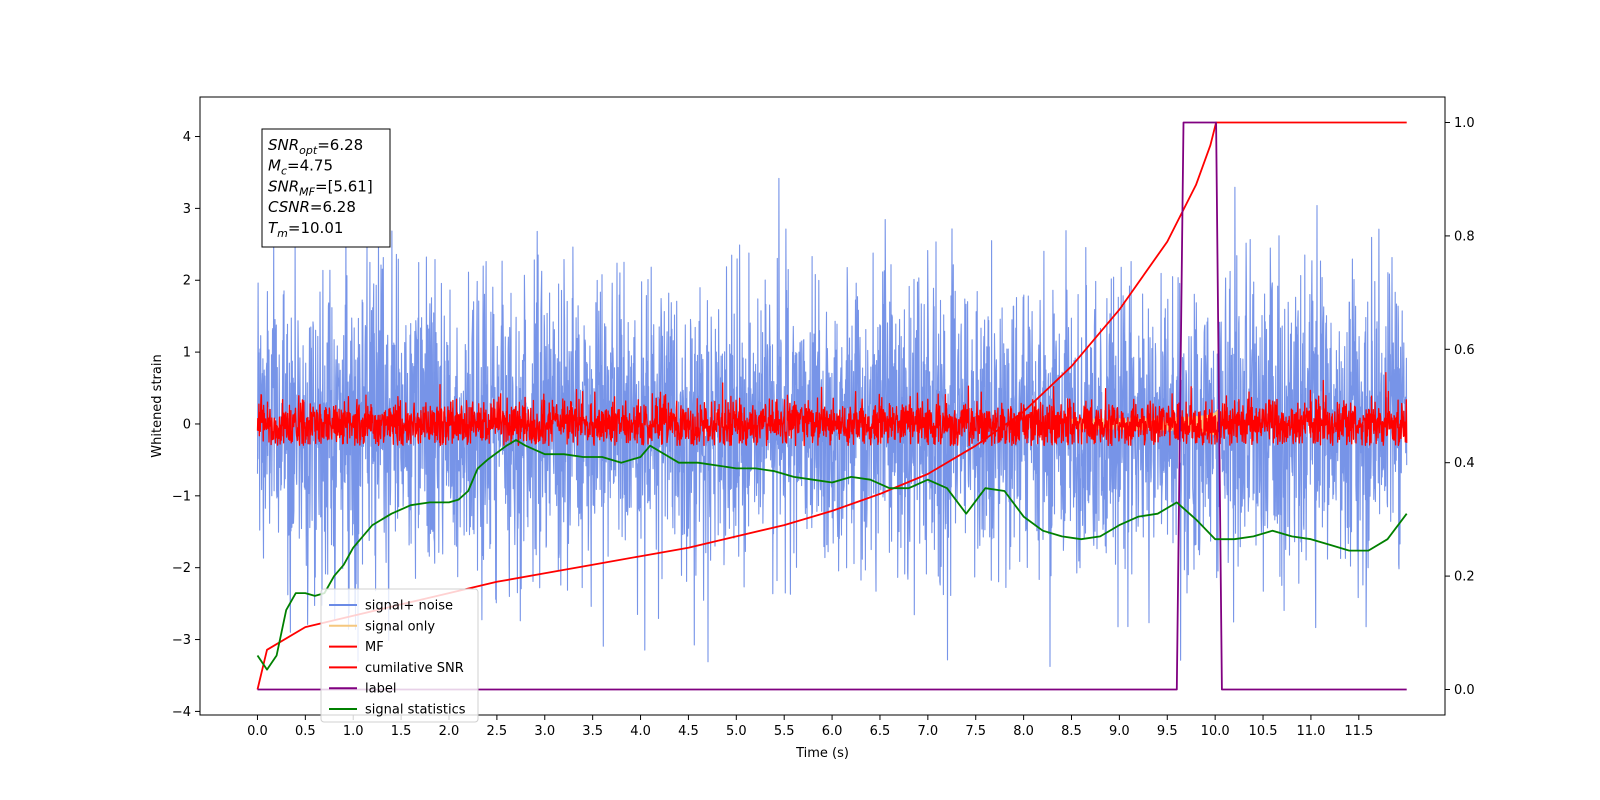 The image size is (1600, 800). Describe the element at coordinates (374, 647) in the screenshot. I see `legend-label-mf: MF` at that location.